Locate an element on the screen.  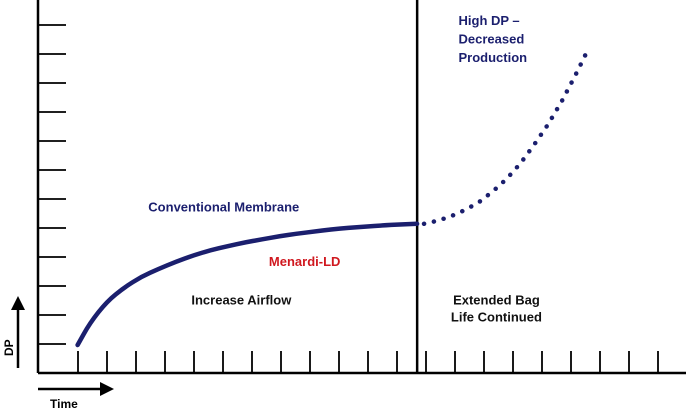
annotation-label: Production is located at coordinates (493, 57).